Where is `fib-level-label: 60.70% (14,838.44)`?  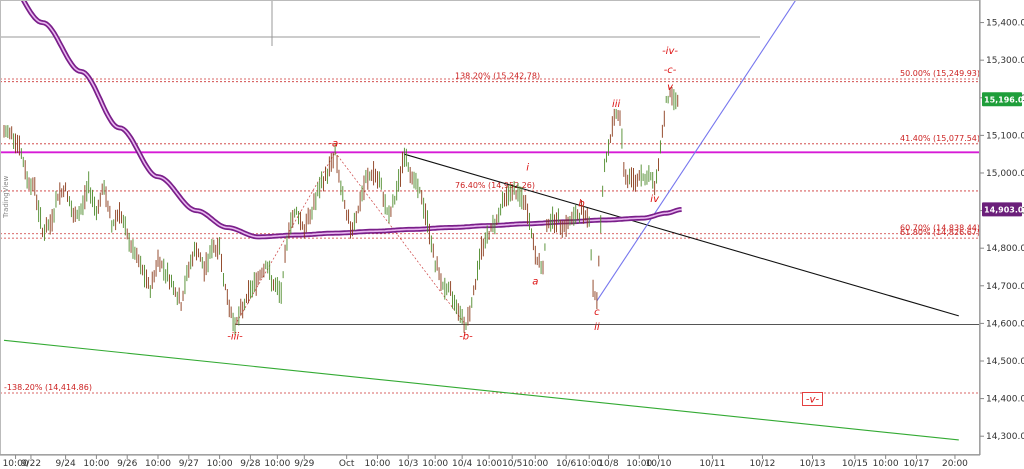 fib-level-label: 60.70% (14,838.44) is located at coordinates (940, 228).